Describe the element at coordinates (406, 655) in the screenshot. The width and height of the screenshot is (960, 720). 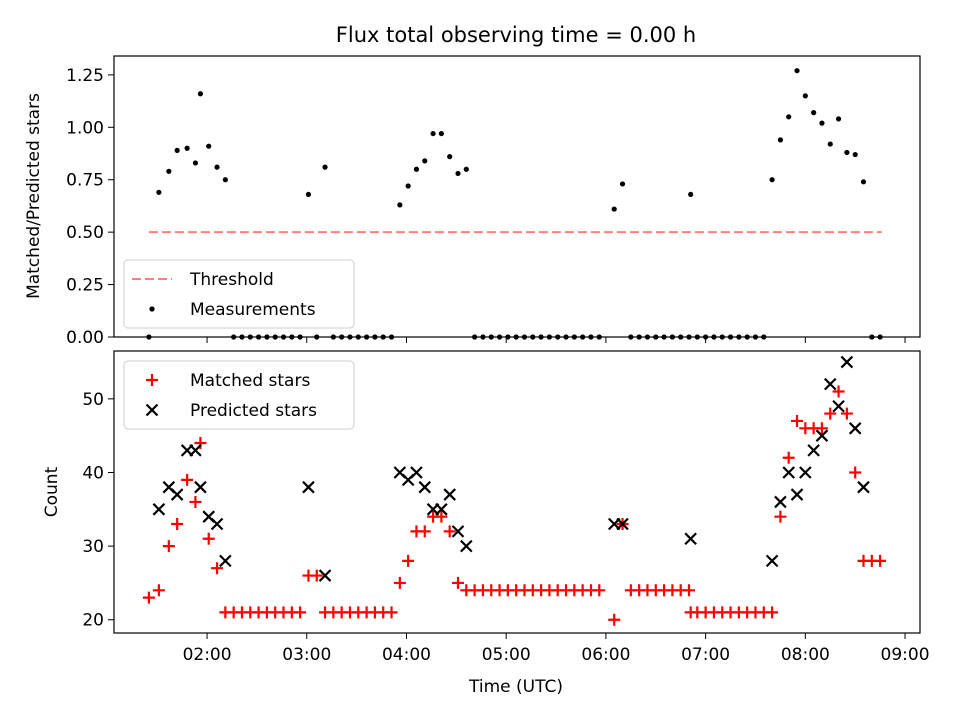
I see `x-tick-label: 04:00` at that location.